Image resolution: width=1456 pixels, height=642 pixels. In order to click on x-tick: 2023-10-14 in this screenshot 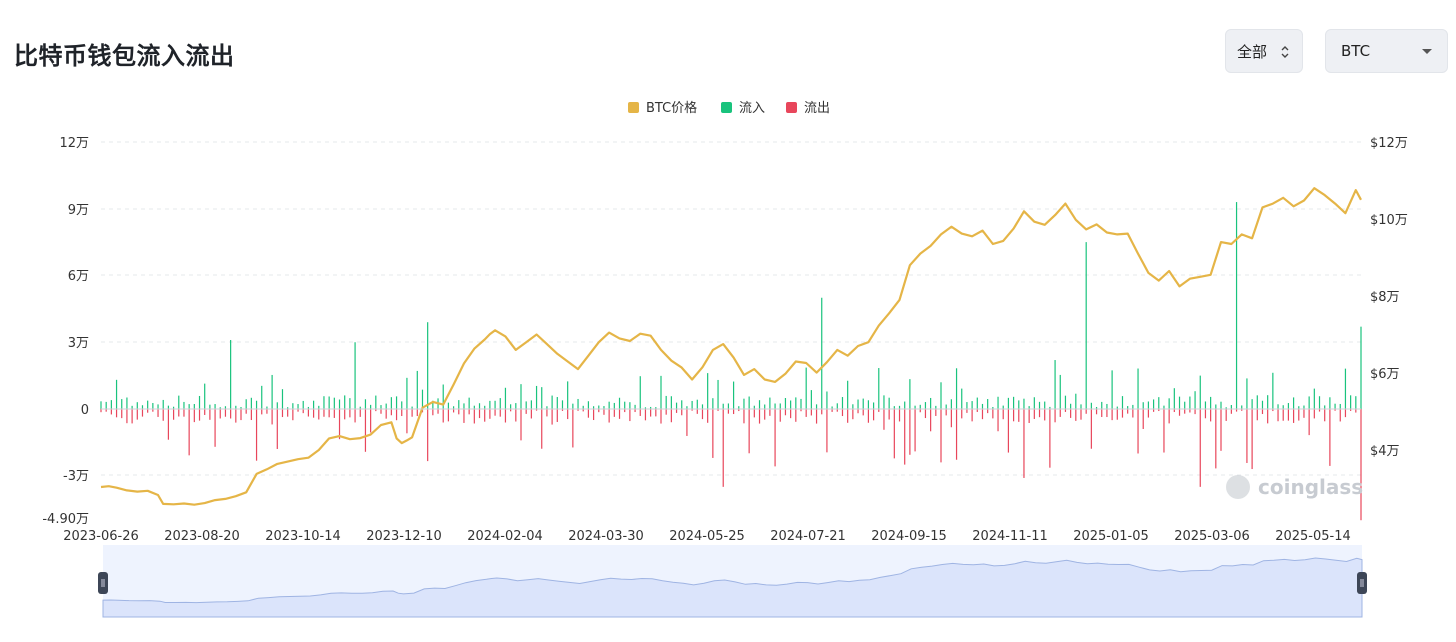, I will do `click(303, 536)`.